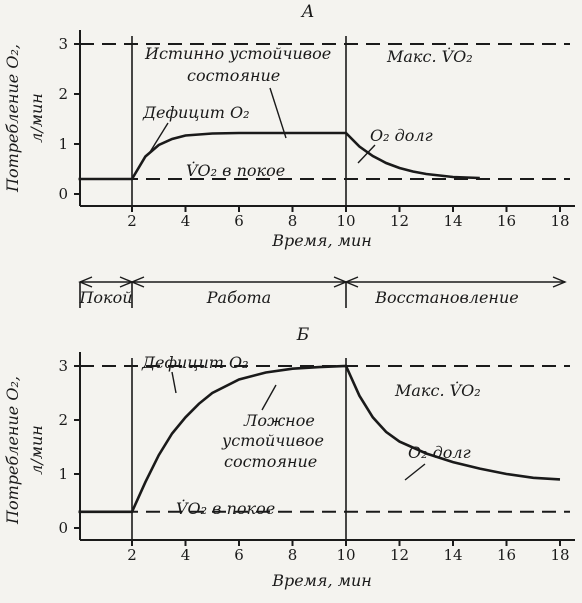 Image resolution: width=582 pixels, height=603 pixels. What do you see at coordinates (174, 382) in the screenshot?
I see `panel-b-leader-deficit` at bounding box center [174, 382].